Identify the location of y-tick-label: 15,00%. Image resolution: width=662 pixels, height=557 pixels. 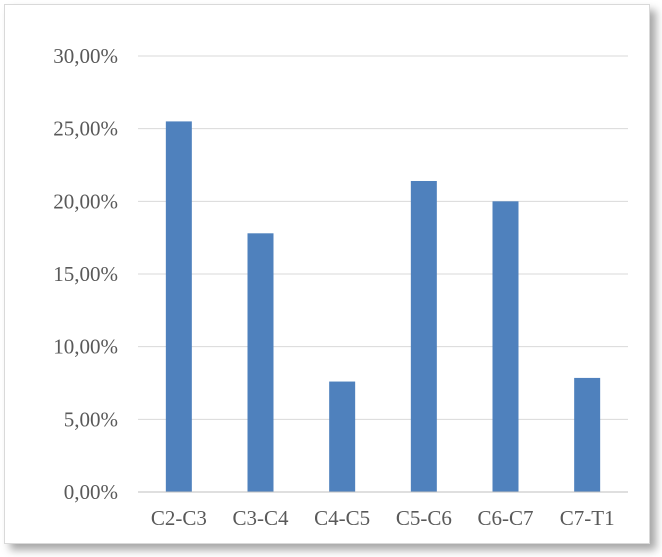
(85, 274).